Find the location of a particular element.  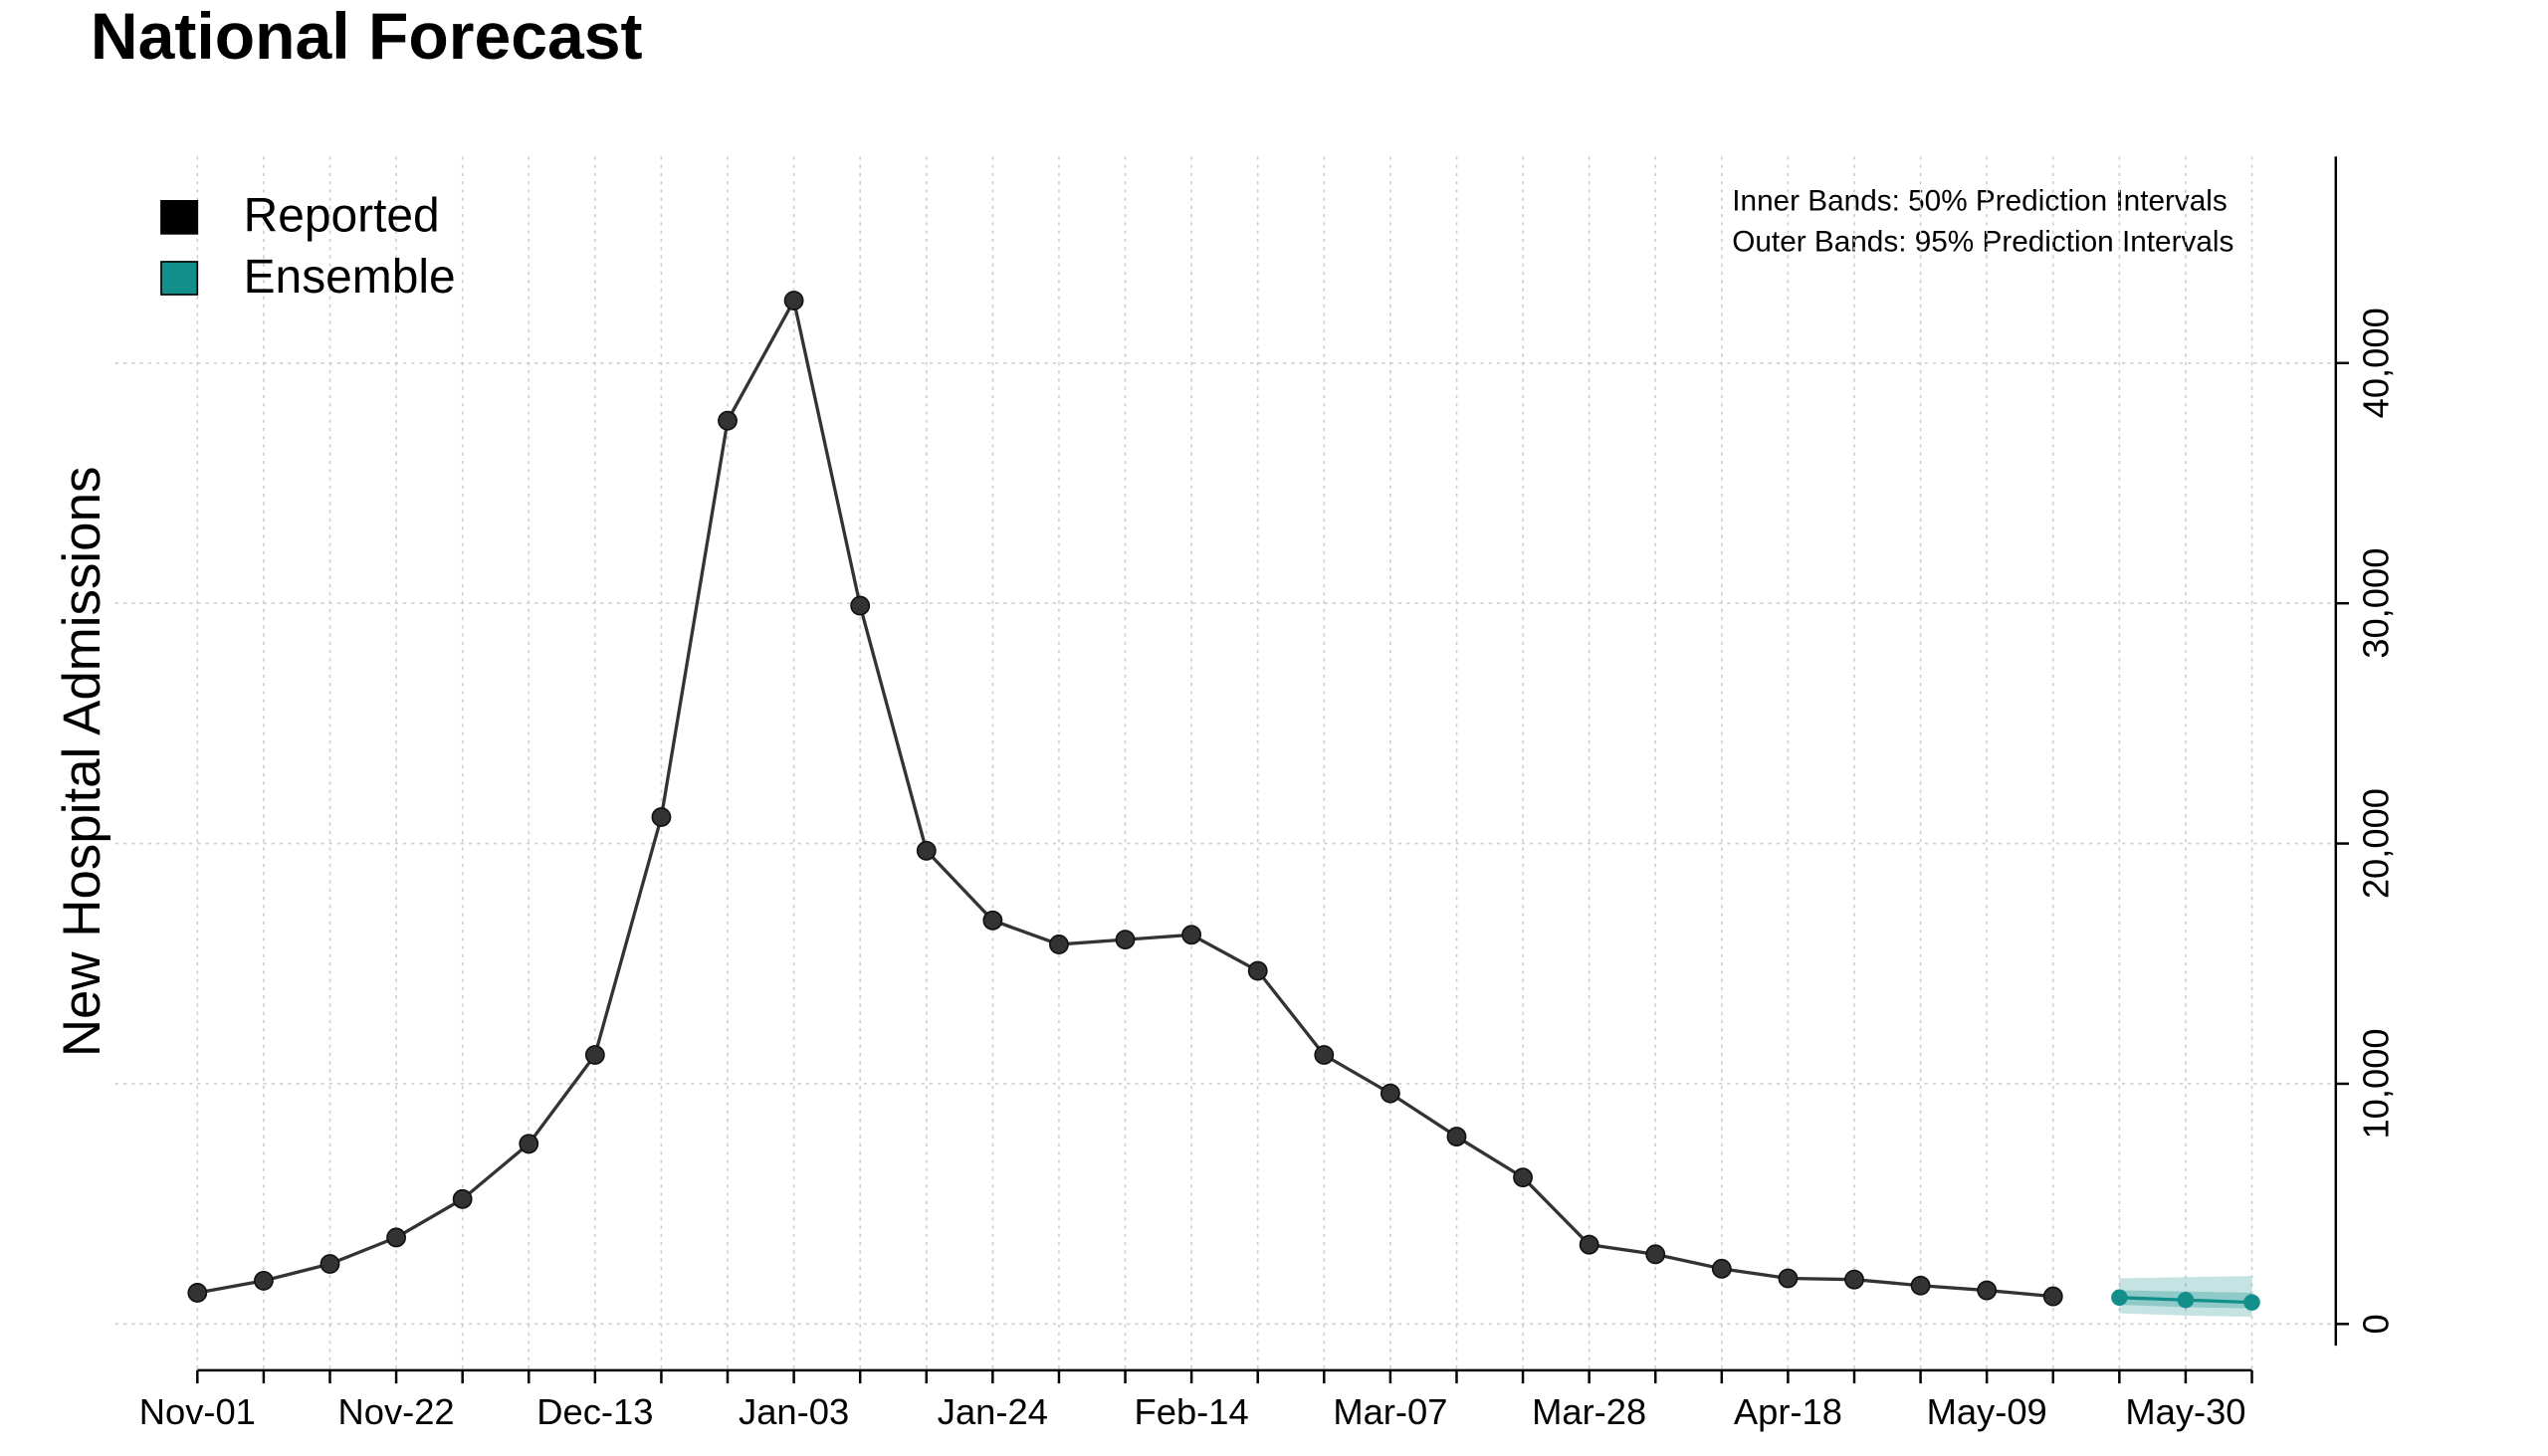

y-tick-label: 10,000 is located at coordinates (2375, 1083).